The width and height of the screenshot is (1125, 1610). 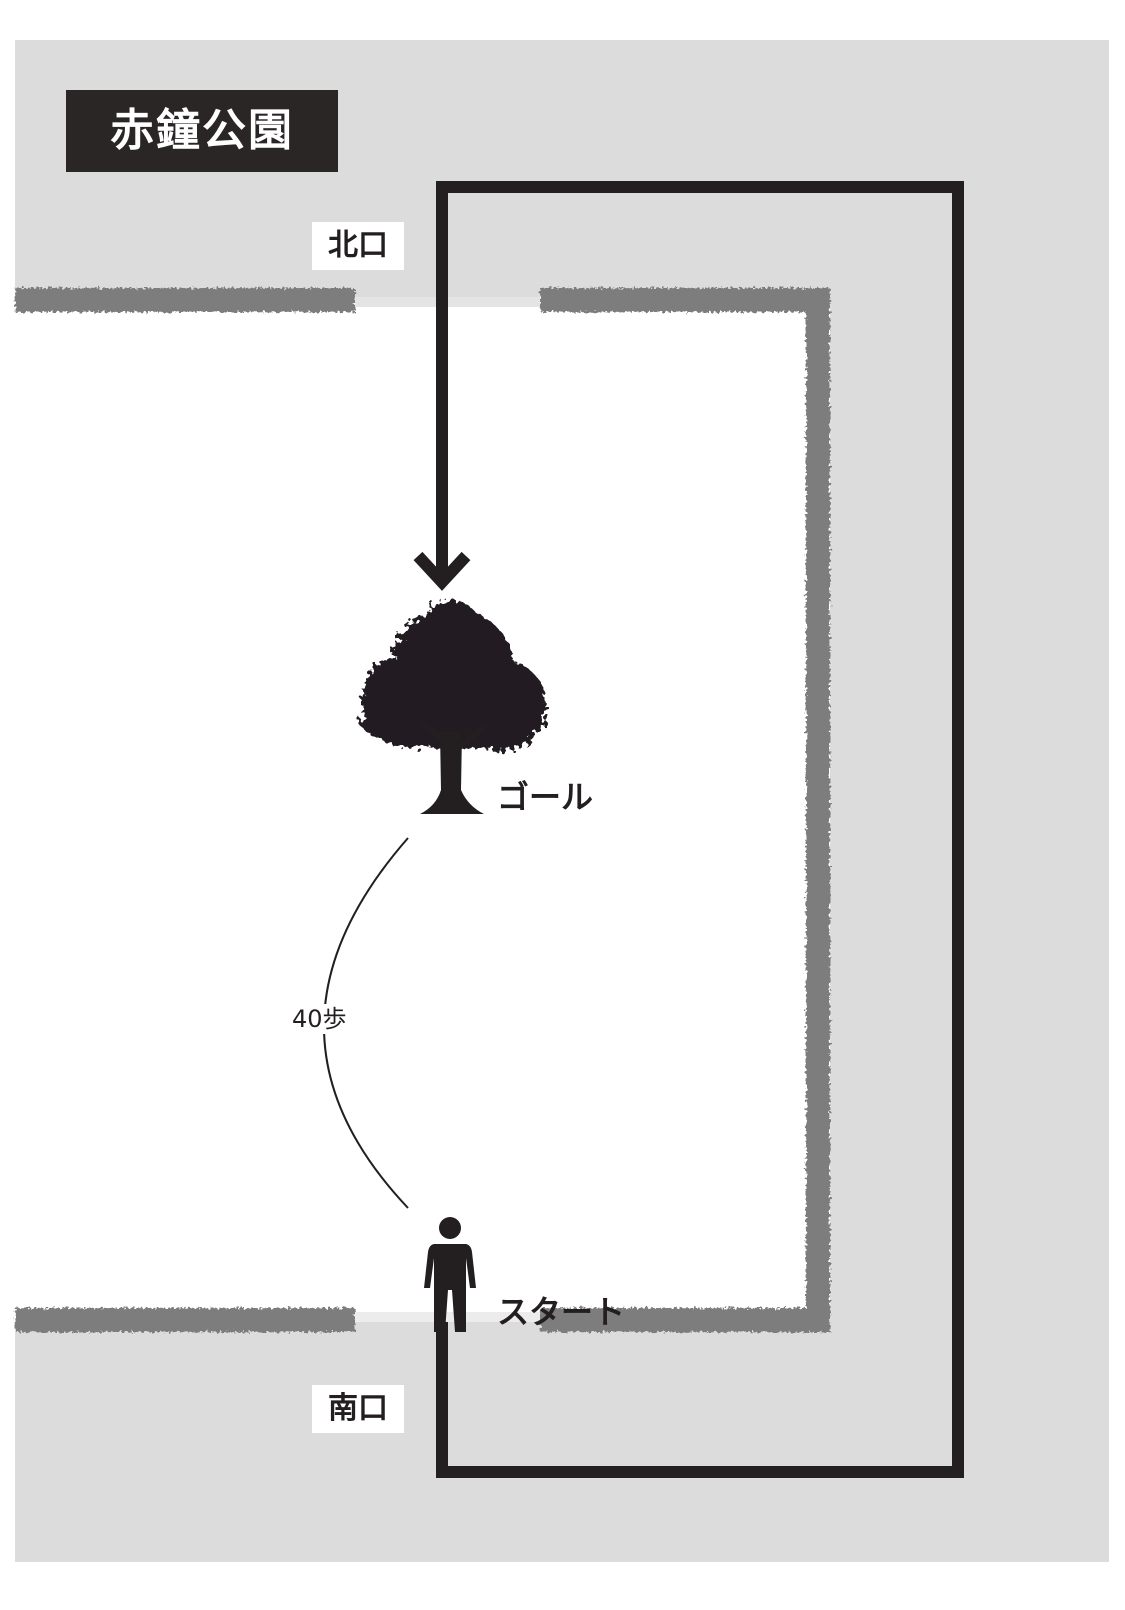 What do you see at coordinates (545, 797) in the screenshot?
I see `goal-label: ゴール` at bounding box center [545, 797].